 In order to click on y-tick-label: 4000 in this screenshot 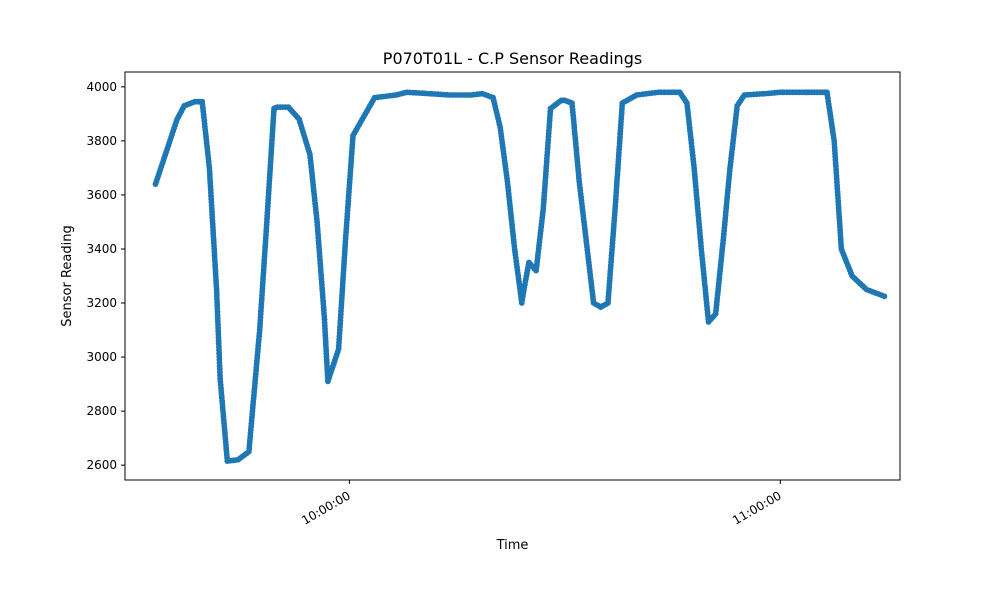, I will do `click(101, 87)`.